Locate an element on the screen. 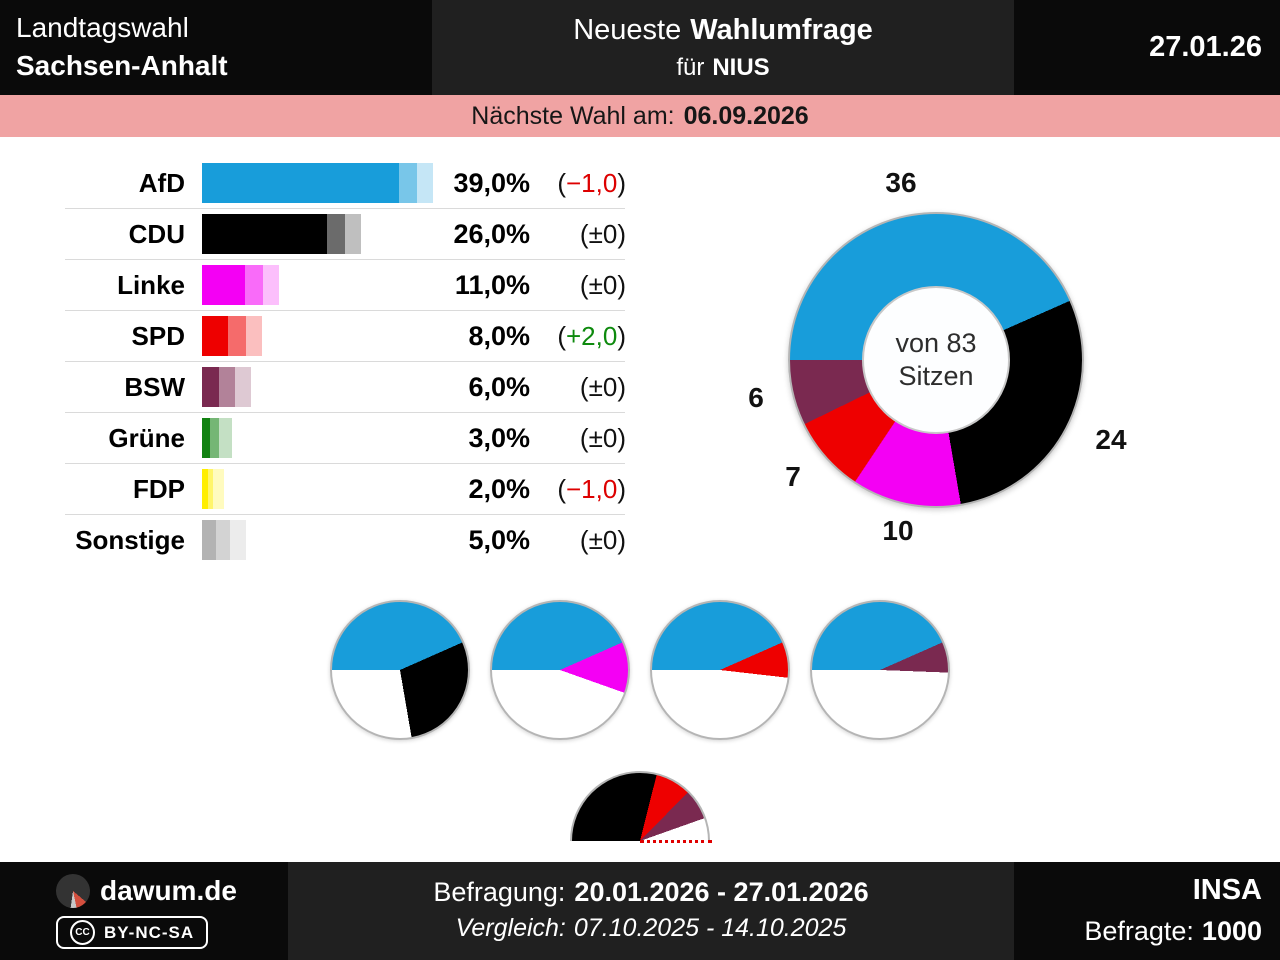 Image resolution: width=1280 pixels, height=960 pixels. poll-row-spd: SPD 8,0% (+2,0) is located at coordinates (345, 336).